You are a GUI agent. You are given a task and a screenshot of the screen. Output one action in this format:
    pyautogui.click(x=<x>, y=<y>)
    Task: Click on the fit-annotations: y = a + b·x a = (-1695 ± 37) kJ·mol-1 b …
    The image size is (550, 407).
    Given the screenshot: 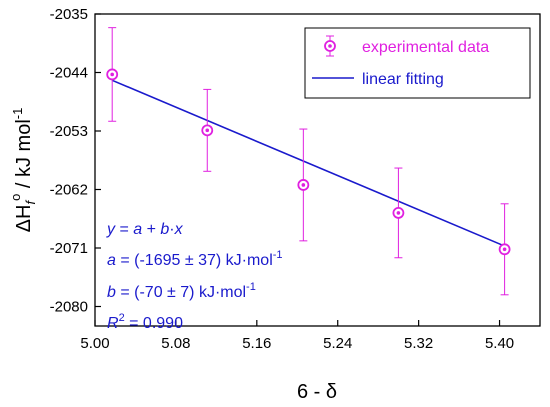 What is the action you would take?
    pyautogui.click(x=194, y=276)
    